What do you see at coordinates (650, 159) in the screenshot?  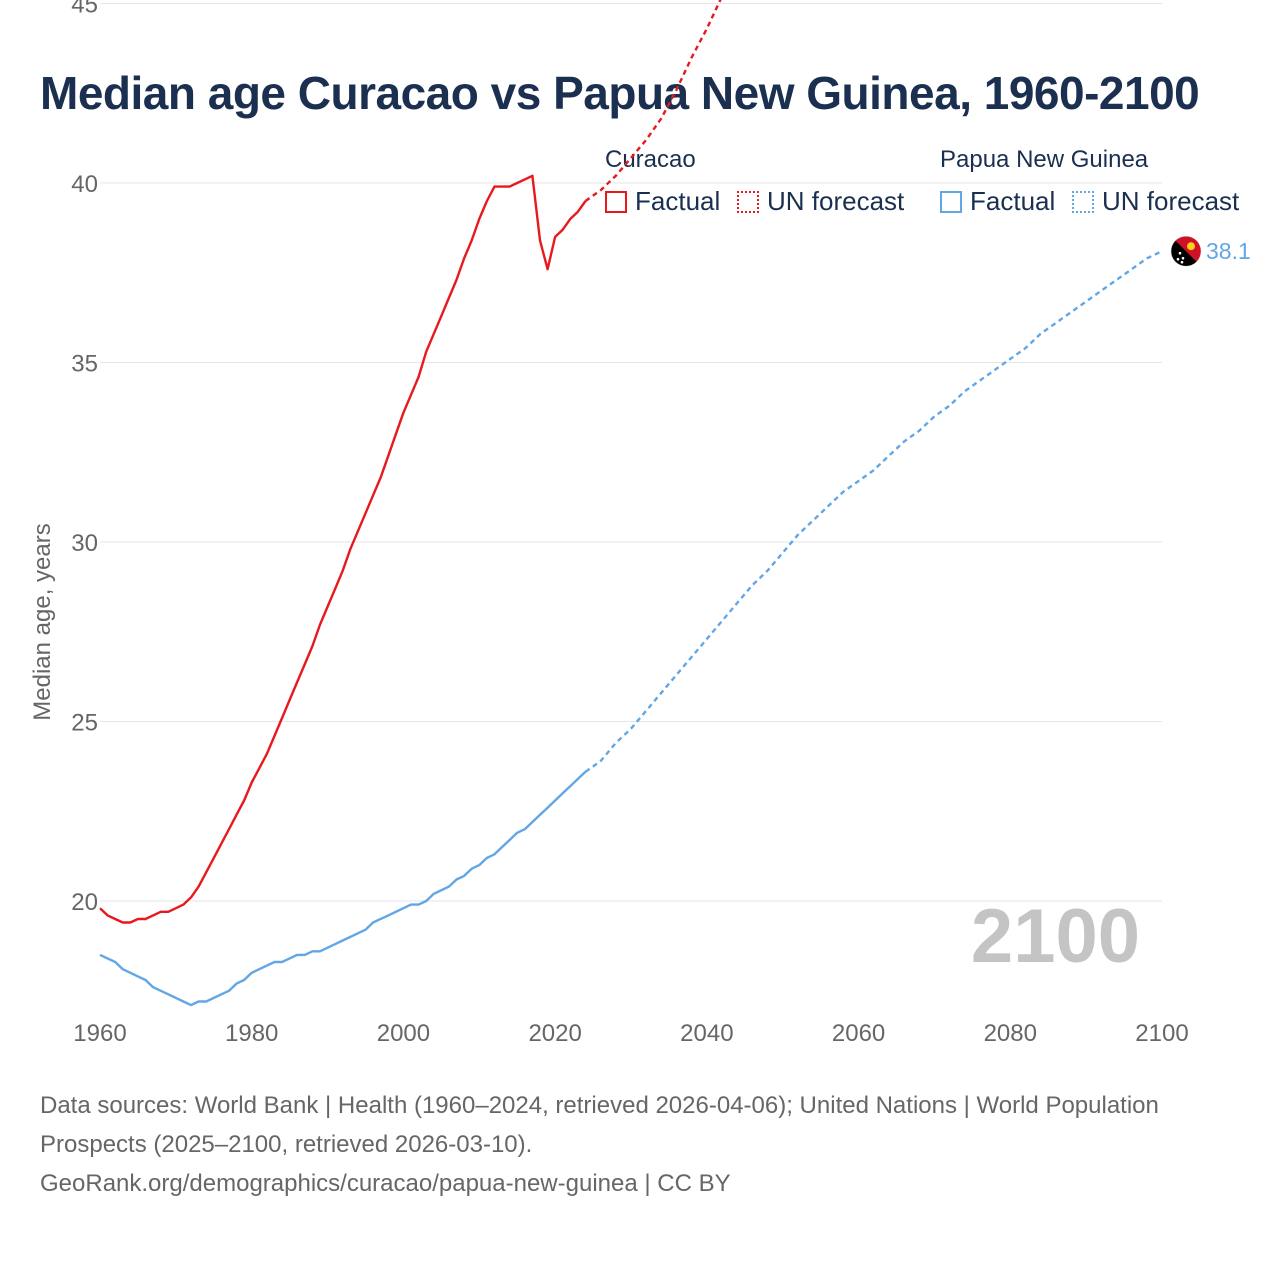 I see `legend-group-curacao: Curacao` at bounding box center [650, 159].